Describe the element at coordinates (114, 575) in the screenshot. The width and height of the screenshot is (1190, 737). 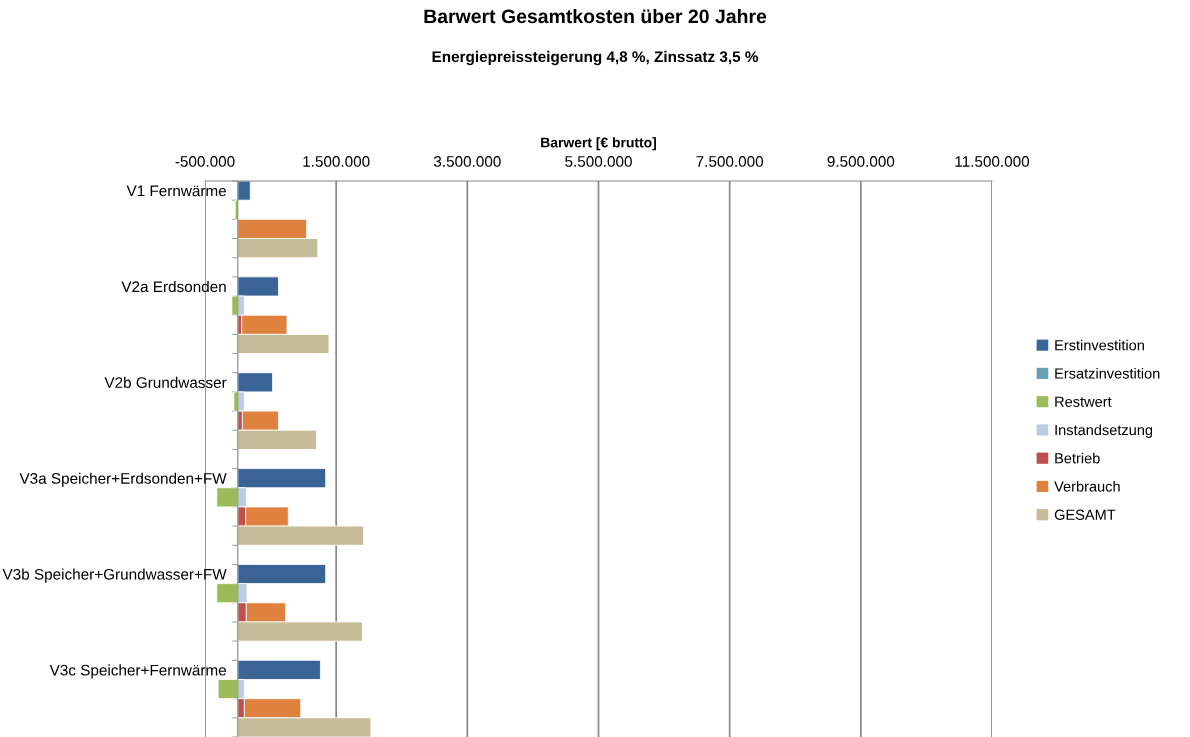
I see `y-tick-label: V3b Speicher+Grundwasser+FW` at that location.